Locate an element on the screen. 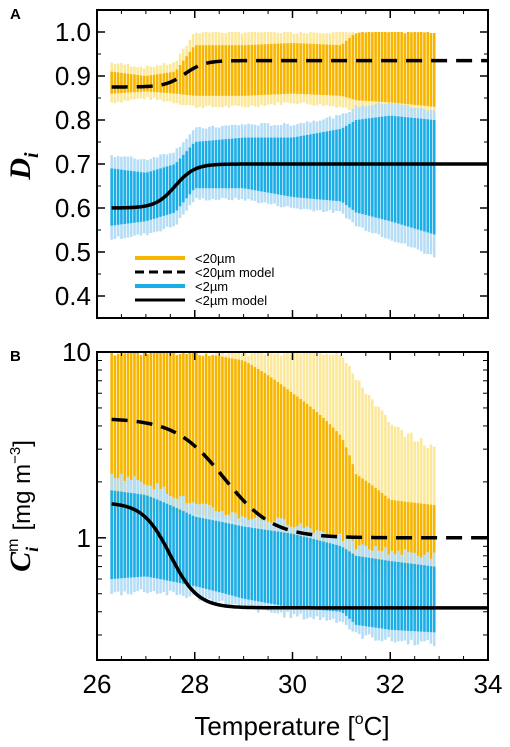 The image size is (510, 747). panel-a-y-axis-label: Di is located at coordinates (23, 166).